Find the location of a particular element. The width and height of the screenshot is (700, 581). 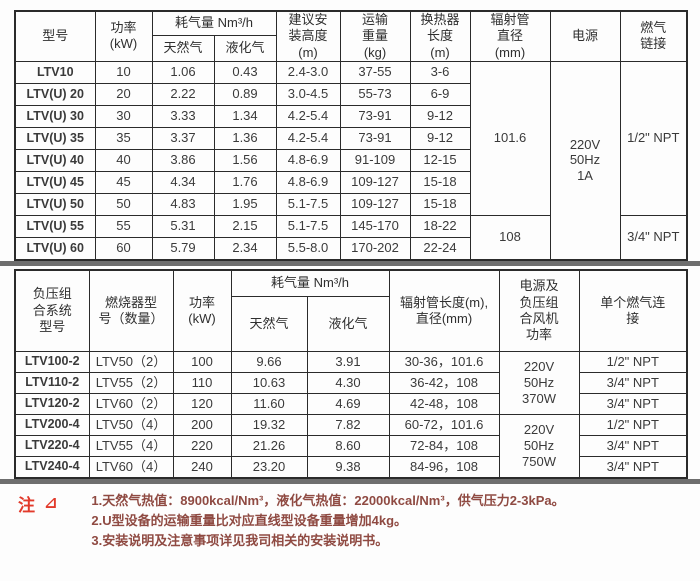

cell-lpg: 3.91 is located at coordinates (348, 361).